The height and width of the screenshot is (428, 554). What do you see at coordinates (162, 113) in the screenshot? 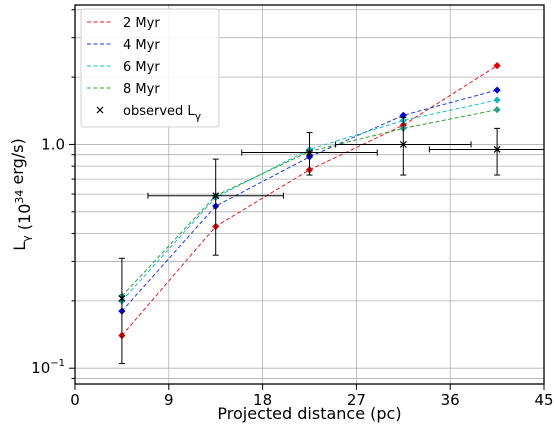
I see `legend-label-observed: observed Lγ` at bounding box center [162, 113].